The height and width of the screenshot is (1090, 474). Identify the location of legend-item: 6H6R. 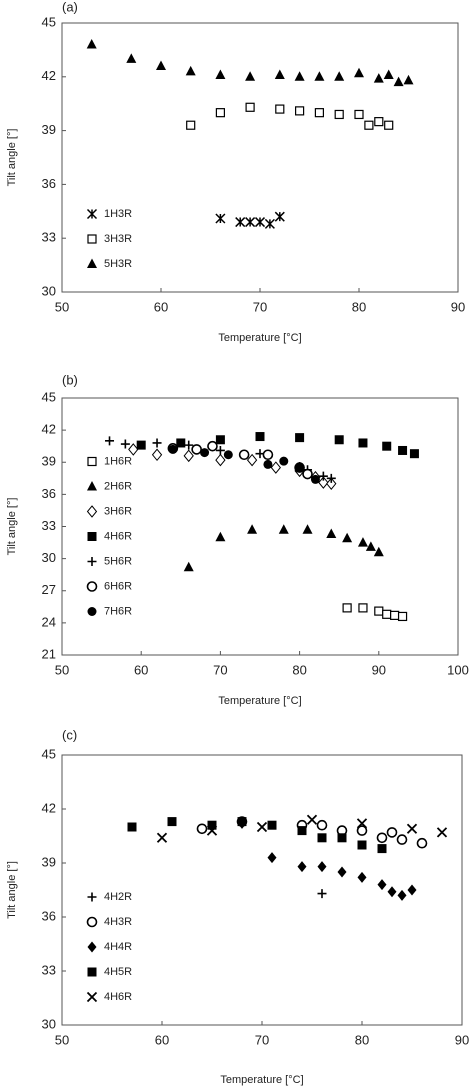
(109, 586).